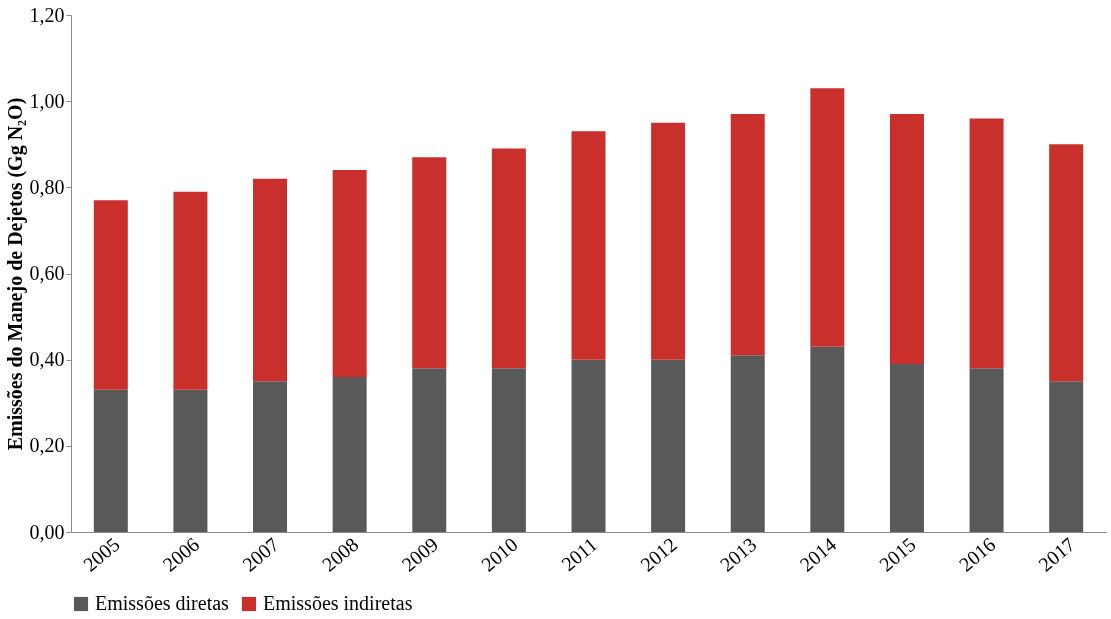  I want to click on x-tick-label: 2009, so click(420, 554).